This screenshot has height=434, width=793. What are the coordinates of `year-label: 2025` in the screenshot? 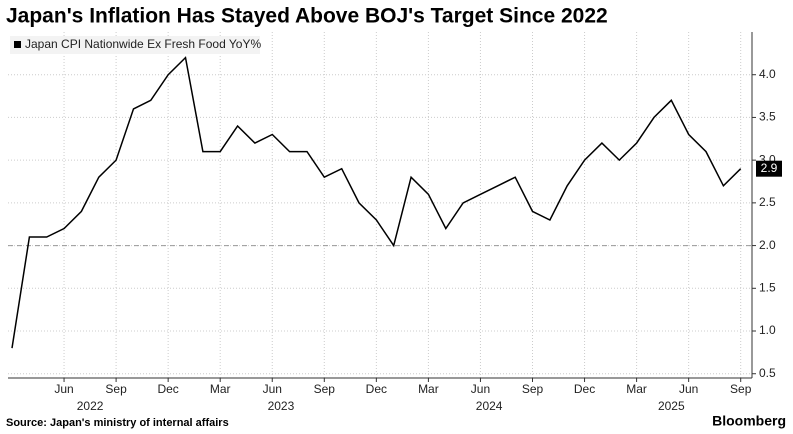 It's located at (671, 406).